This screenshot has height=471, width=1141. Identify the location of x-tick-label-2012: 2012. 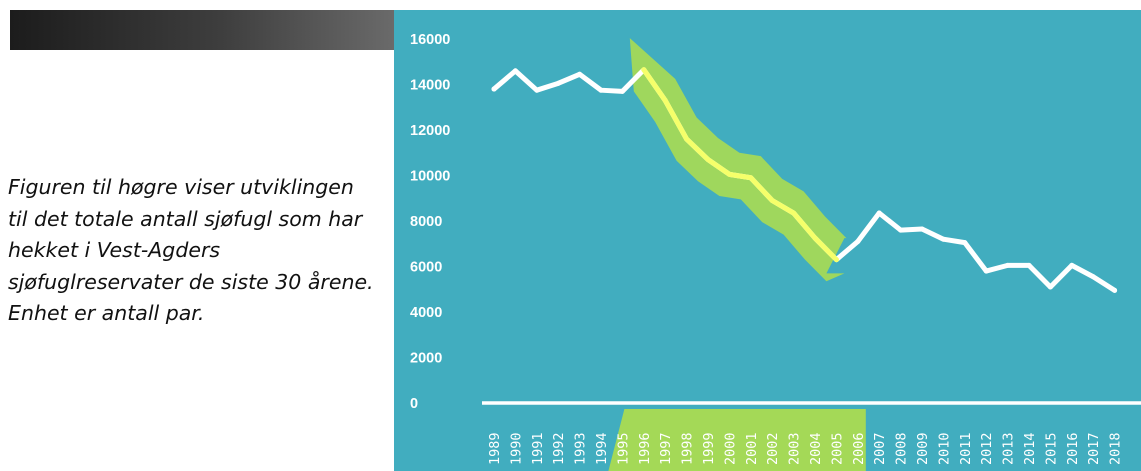
(987, 448).